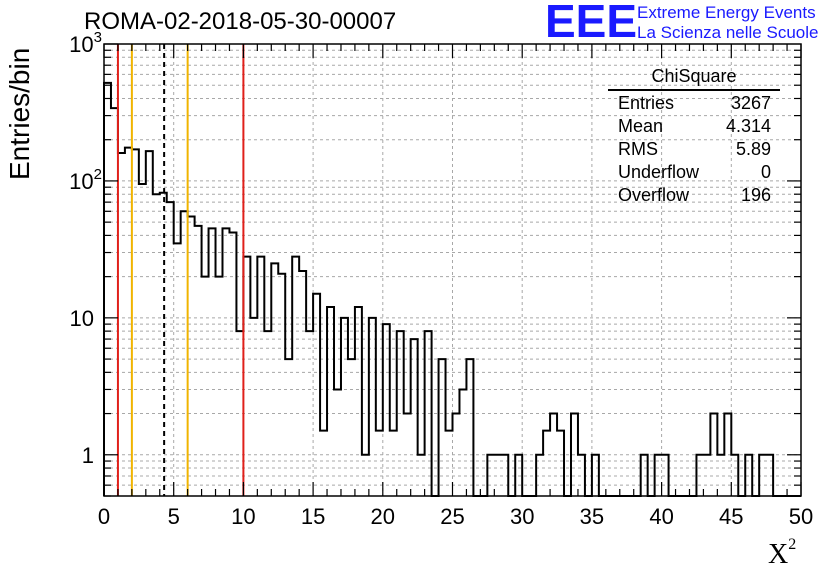 The image size is (836, 572). Describe the element at coordinates (728, 32) in the screenshot. I see `logo-line-2: La Scienza nelle Scuole` at that location.